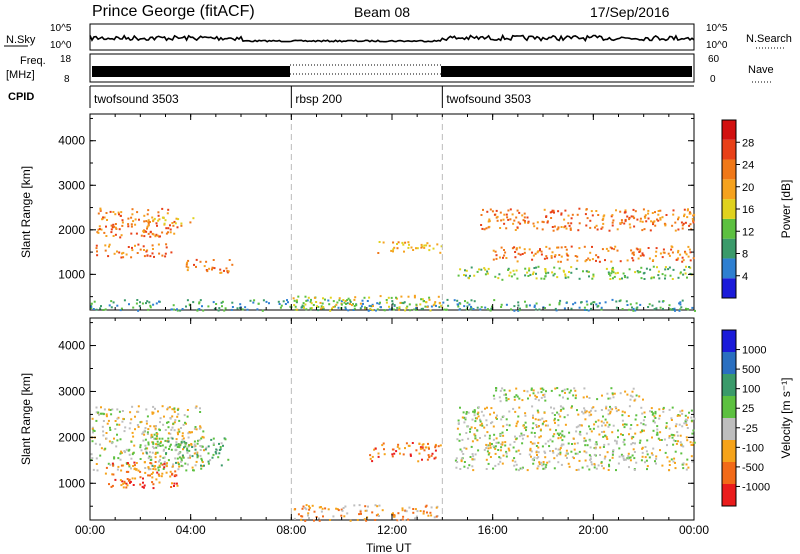  Describe the element at coordinates (713, 79) in the screenshot. I see `nave-bot: 0` at that location.